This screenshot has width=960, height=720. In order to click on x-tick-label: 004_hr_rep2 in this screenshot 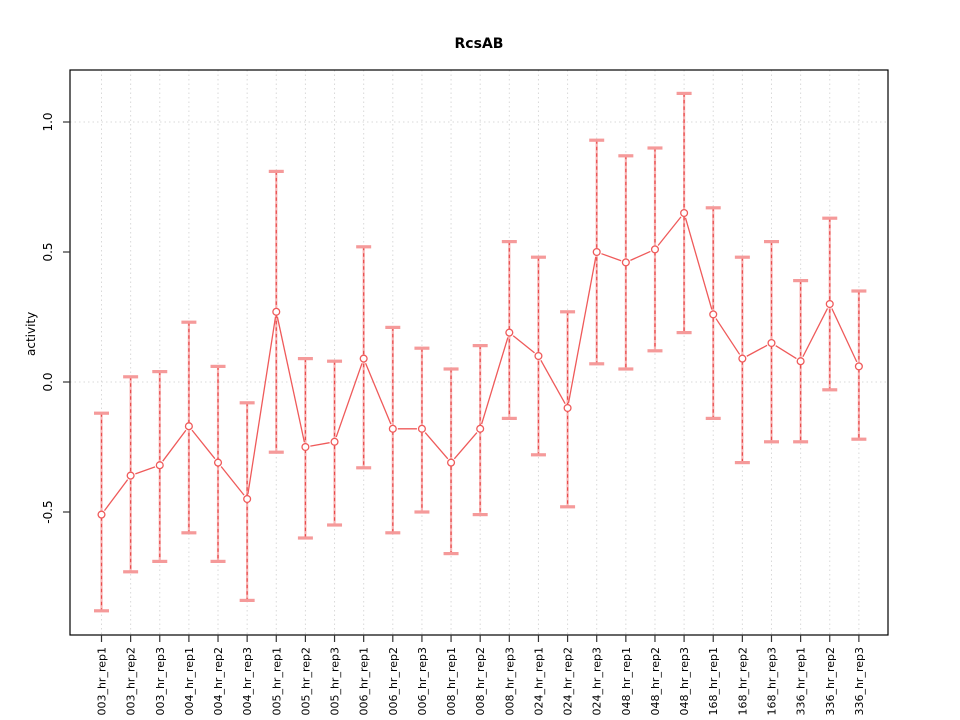, I will do `click(218, 681)`.